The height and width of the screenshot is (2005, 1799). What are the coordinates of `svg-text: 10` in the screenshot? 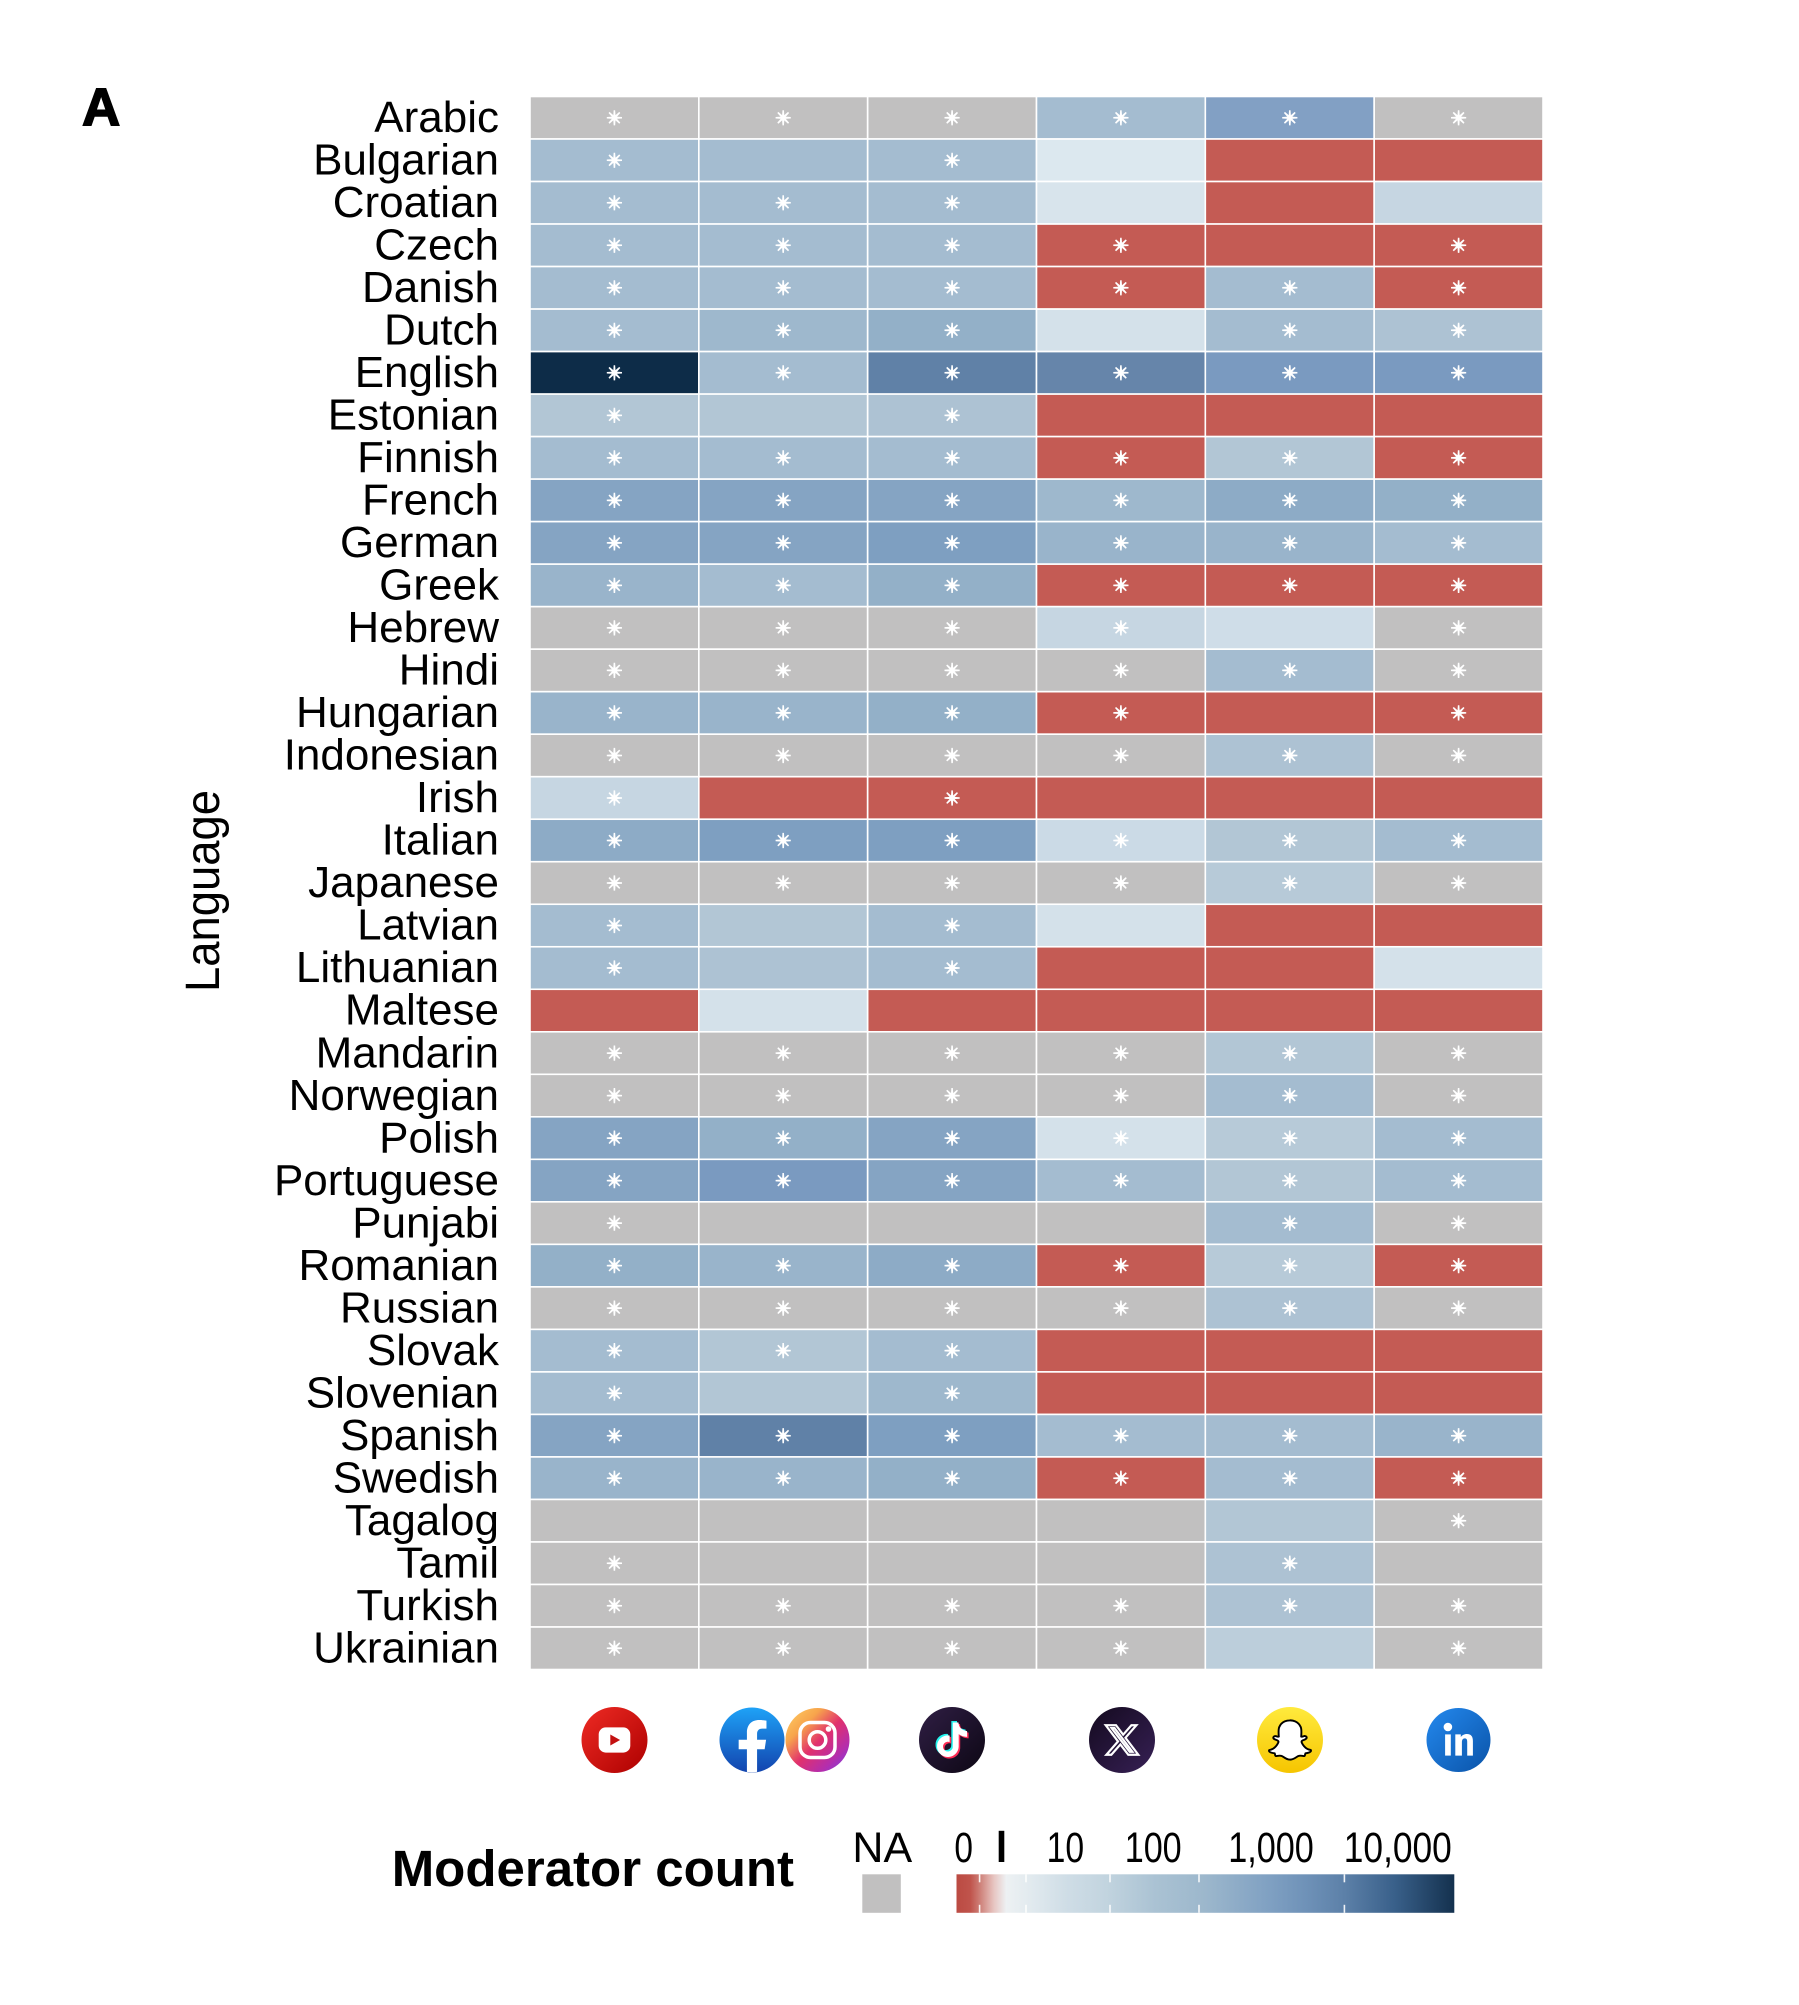 It's located at (1066, 1848).